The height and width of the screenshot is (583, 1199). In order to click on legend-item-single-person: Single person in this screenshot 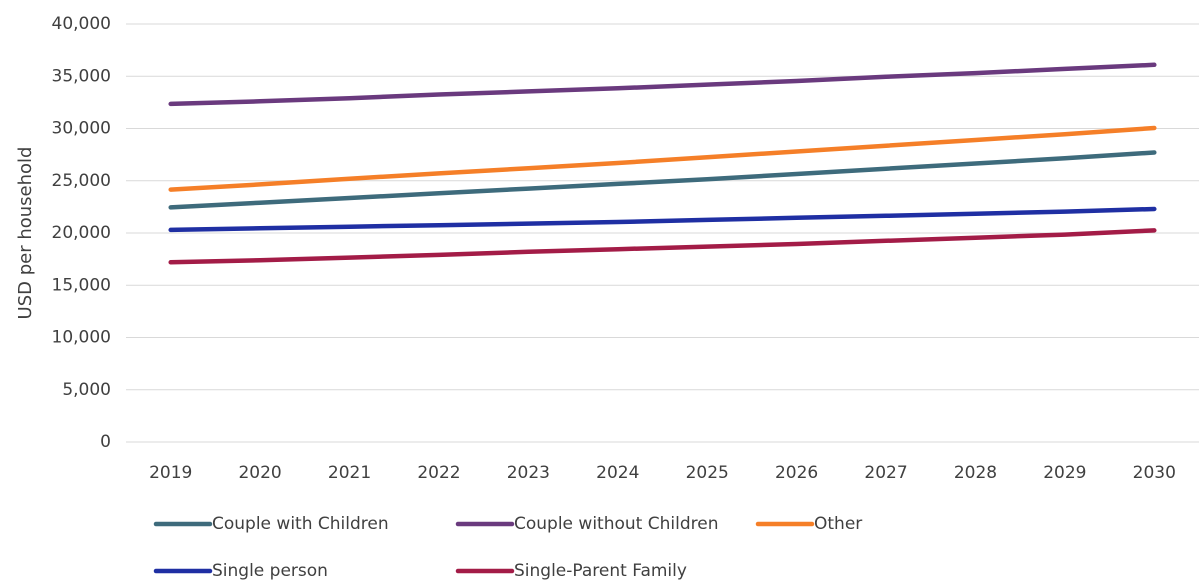, I will do `click(240, 571)`.